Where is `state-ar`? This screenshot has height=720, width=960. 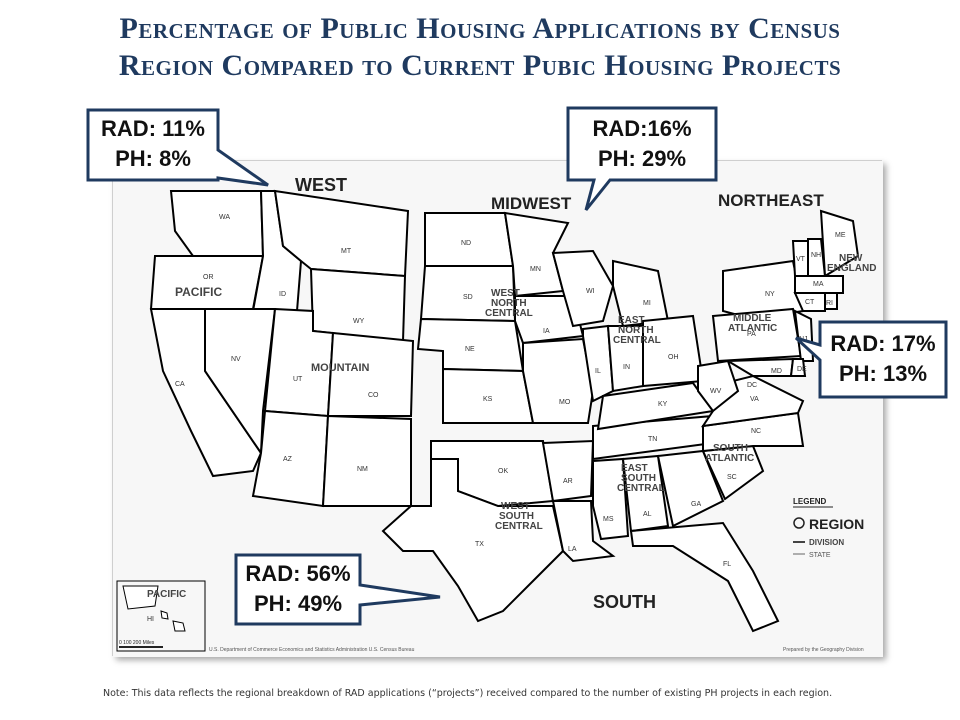
state-ar is located at coordinates (568, 471).